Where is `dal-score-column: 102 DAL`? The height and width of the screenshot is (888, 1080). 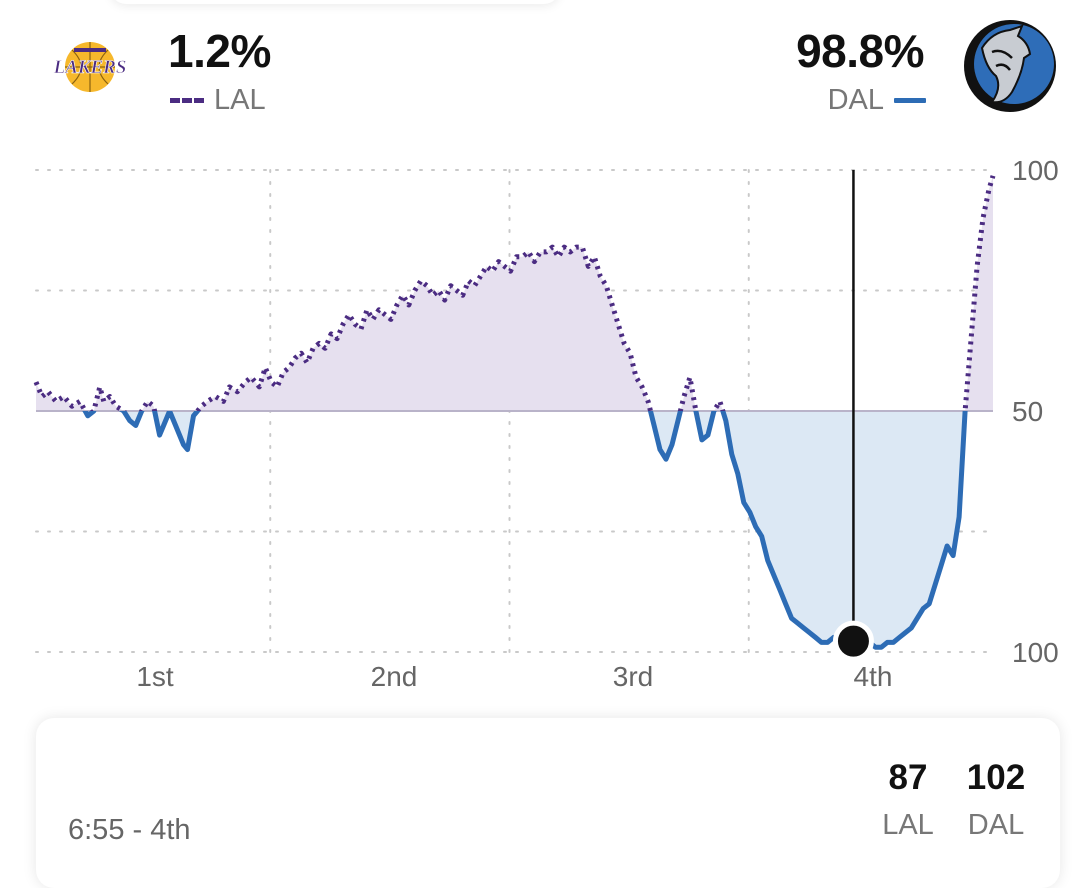 dal-score-column: 102 DAL is located at coordinates (996, 800).